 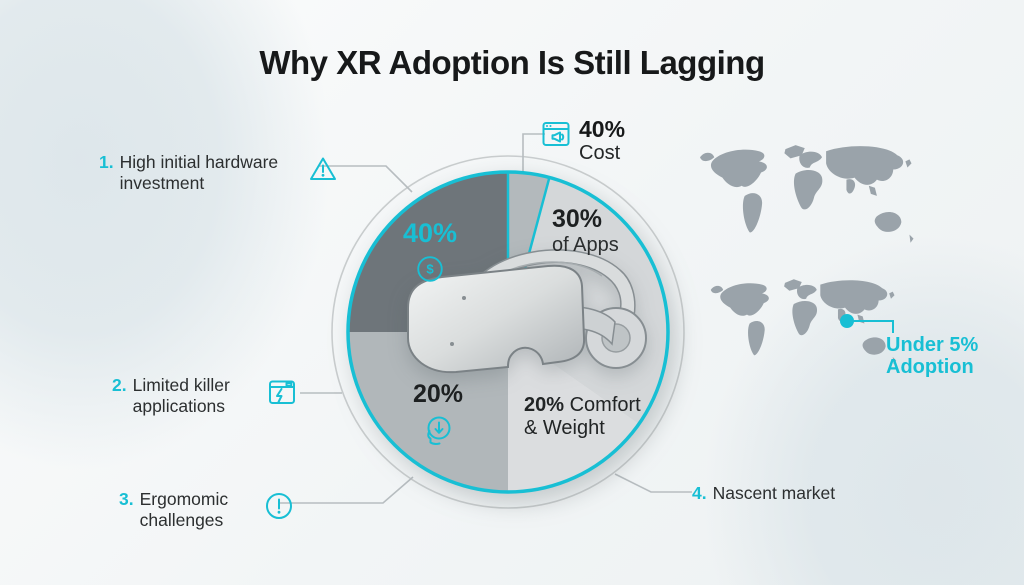 What do you see at coordinates (556, 134) in the screenshot?
I see `ad-window-icon` at bounding box center [556, 134].